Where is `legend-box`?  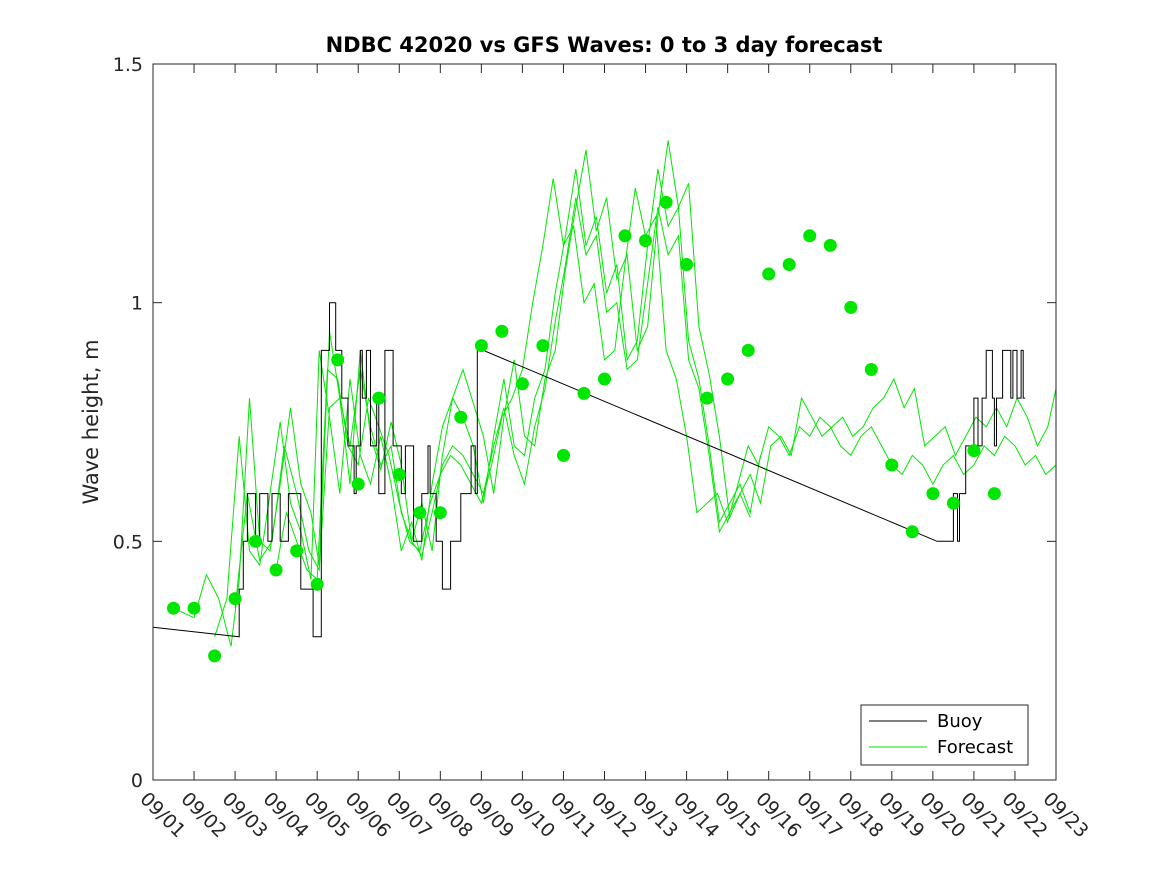 legend-box is located at coordinates (944, 735).